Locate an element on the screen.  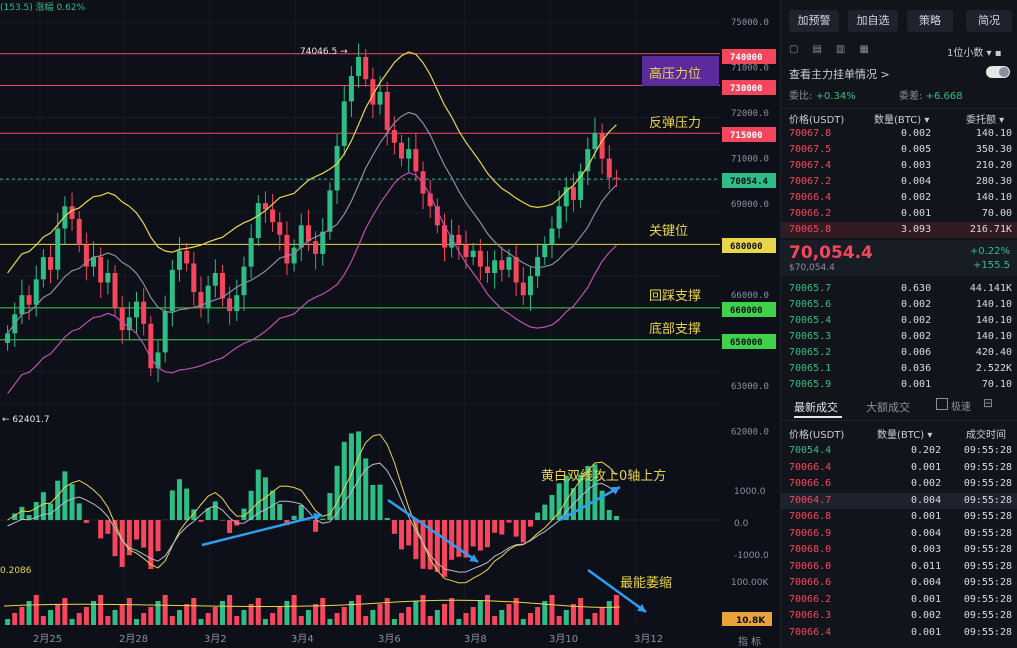
add-watchlist-button: 加自选 is located at coordinates (873, 21).